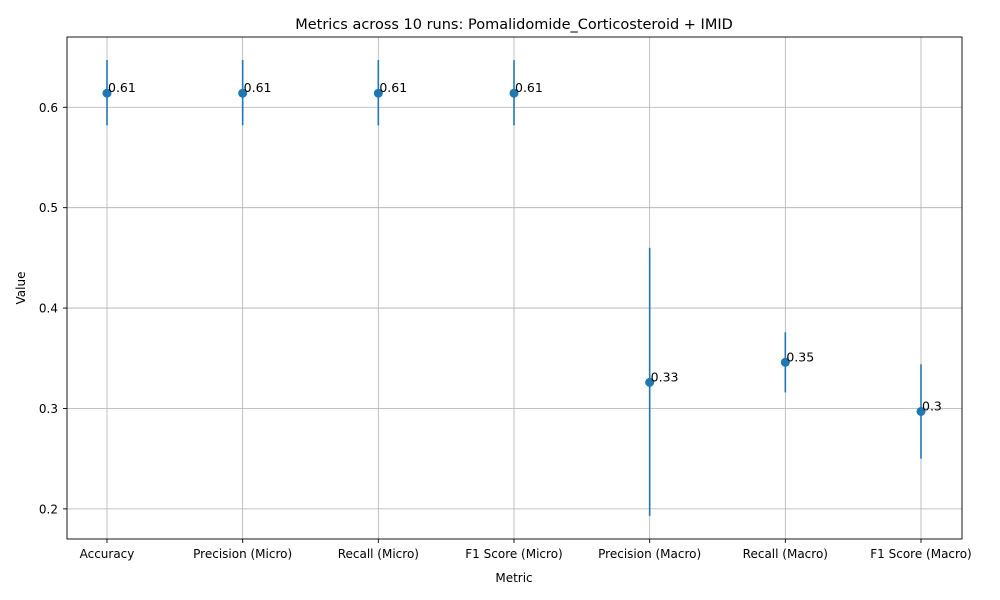 Image resolution: width=1000 pixels, height=600 pixels. Describe the element at coordinates (378, 554) in the screenshot. I see `x-tick-label: Recall (Micro)` at that location.